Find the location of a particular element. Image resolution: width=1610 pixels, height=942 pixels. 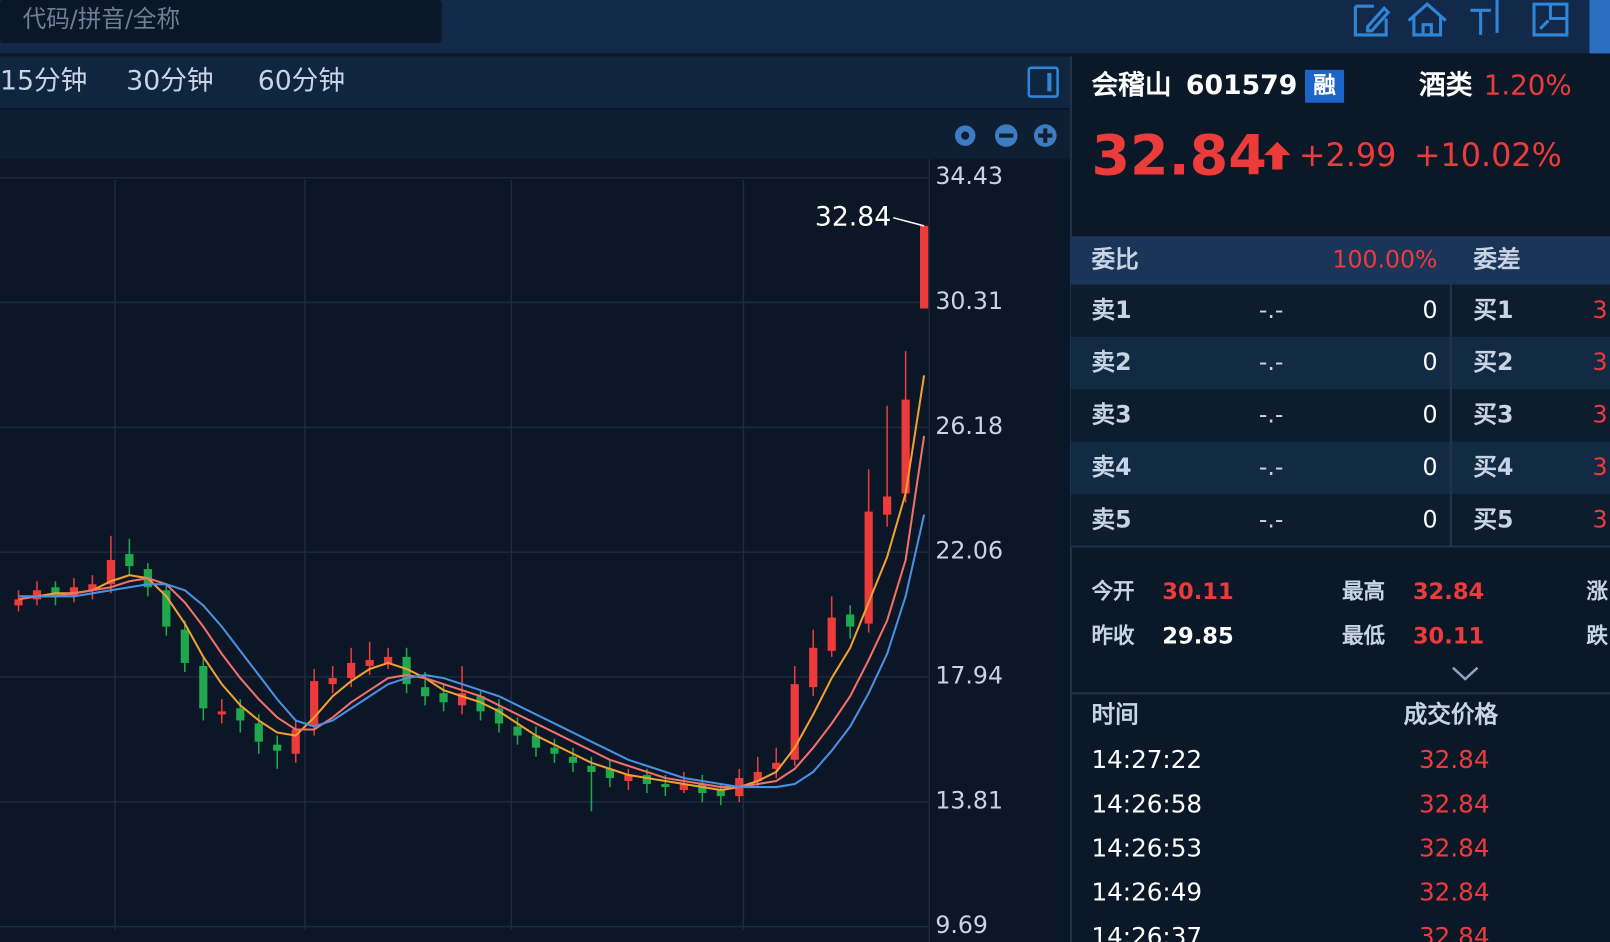

chart-controls is located at coordinates (1005, 135).